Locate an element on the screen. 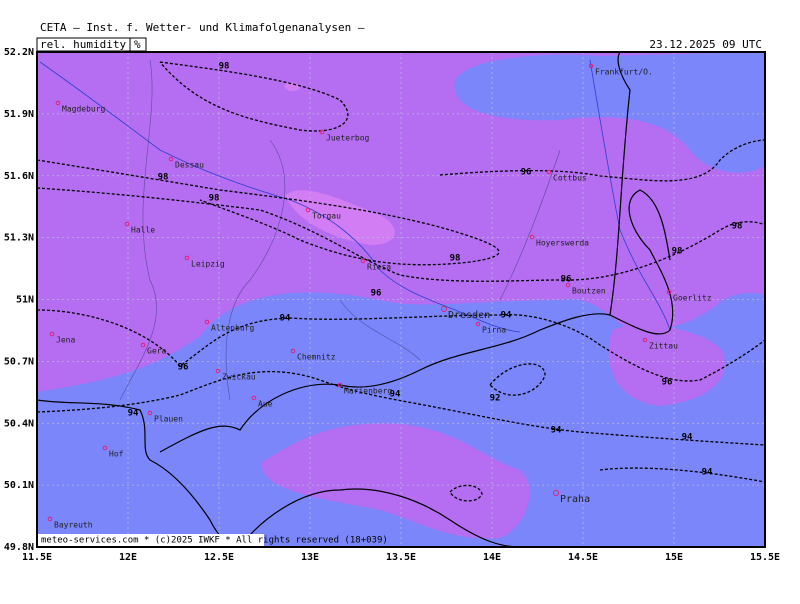 Image resolution: width=800 pixels, height=604 pixels. city-label: Zittau is located at coordinates (663, 346).